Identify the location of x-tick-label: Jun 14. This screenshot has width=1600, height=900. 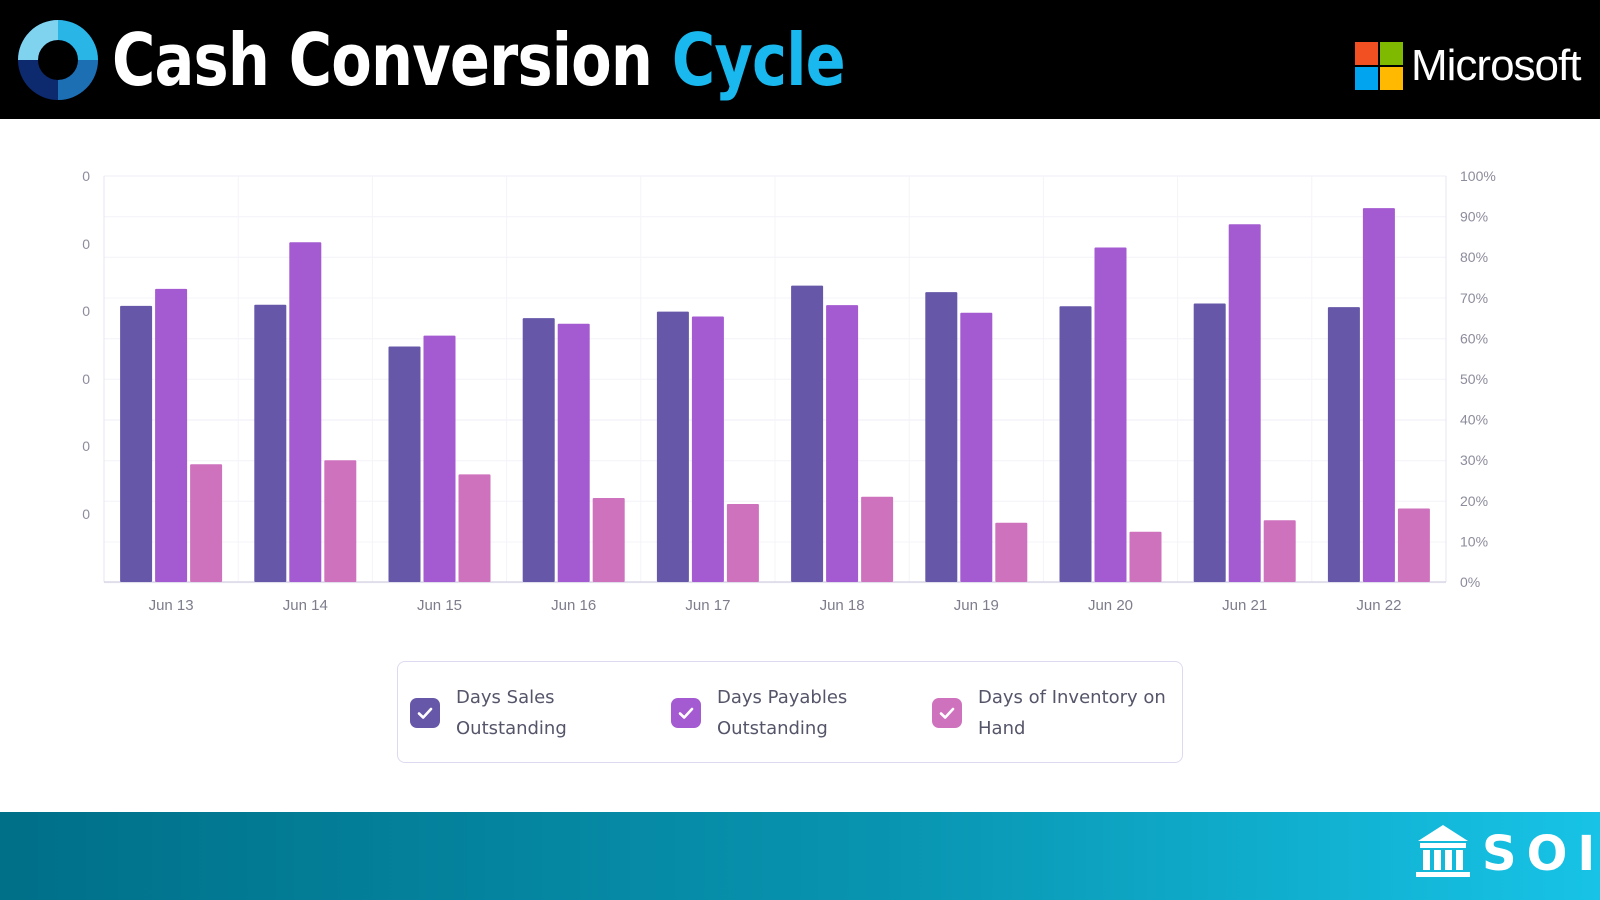
(305, 605).